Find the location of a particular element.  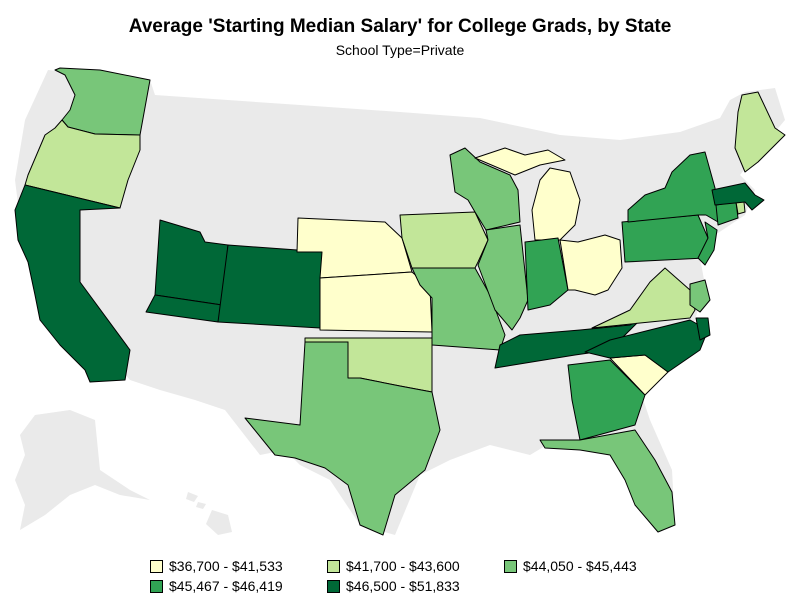

legend-item: $41,700 - $43,600 is located at coordinates (415, 566).